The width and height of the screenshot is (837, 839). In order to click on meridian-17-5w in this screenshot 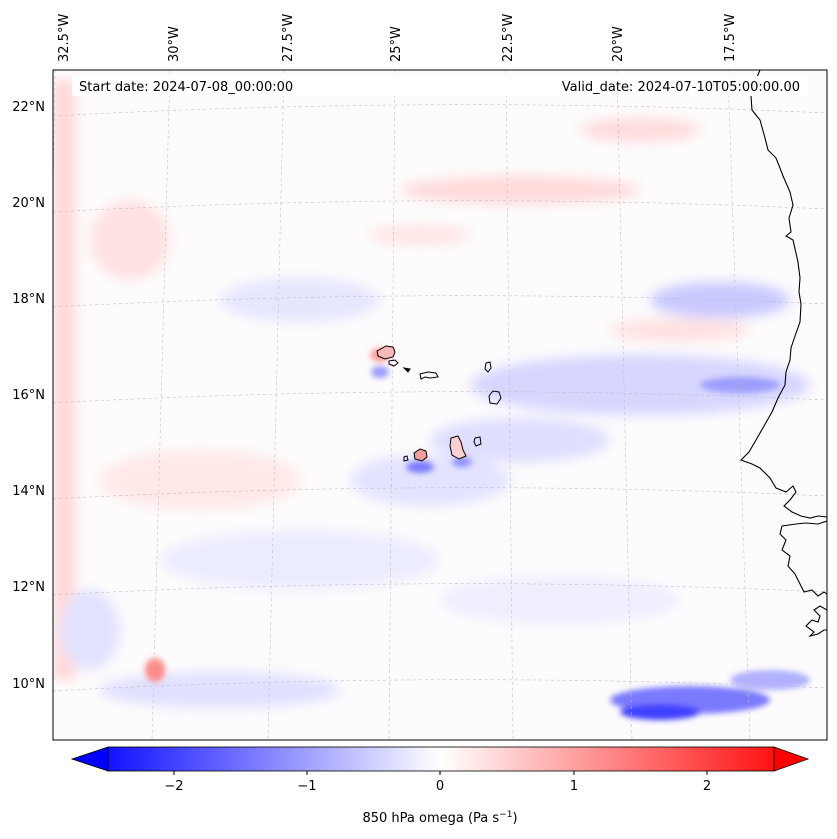, I will do `click(739, 405)`.